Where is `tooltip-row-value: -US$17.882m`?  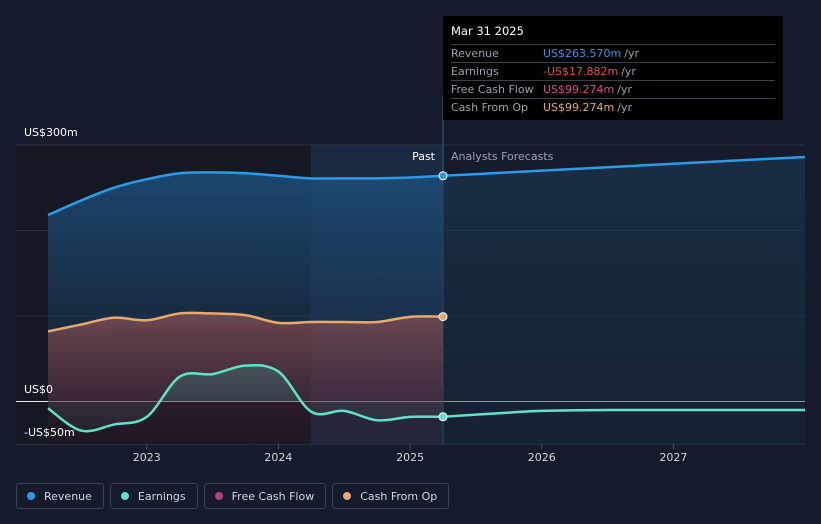 tooltip-row-value: -US$17.882m is located at coordinates (581, 71).